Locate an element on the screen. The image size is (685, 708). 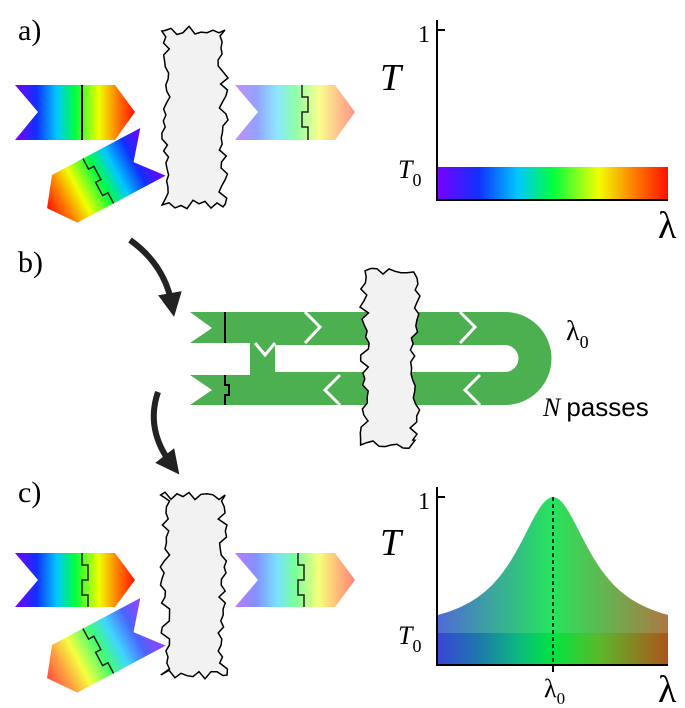
wavelength-main: λ is located at coordinates (573, 331).